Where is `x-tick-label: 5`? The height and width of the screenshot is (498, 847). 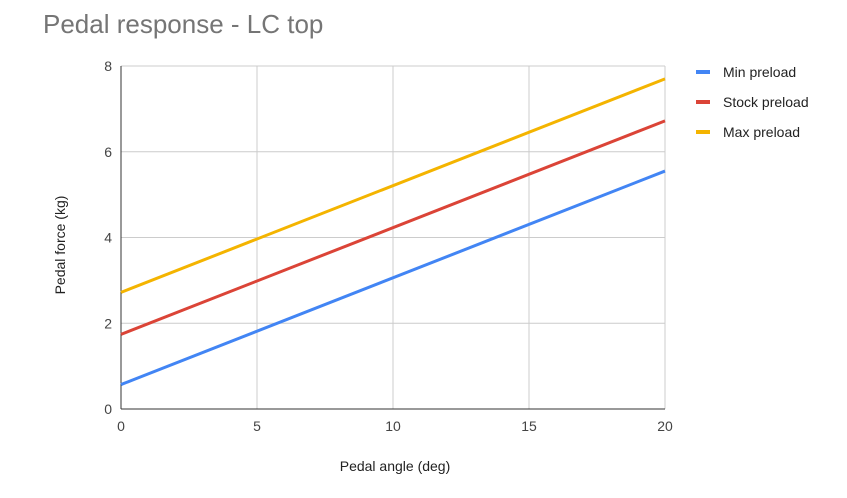 x-tick-label: 5 is located at coordinates (257, 426).